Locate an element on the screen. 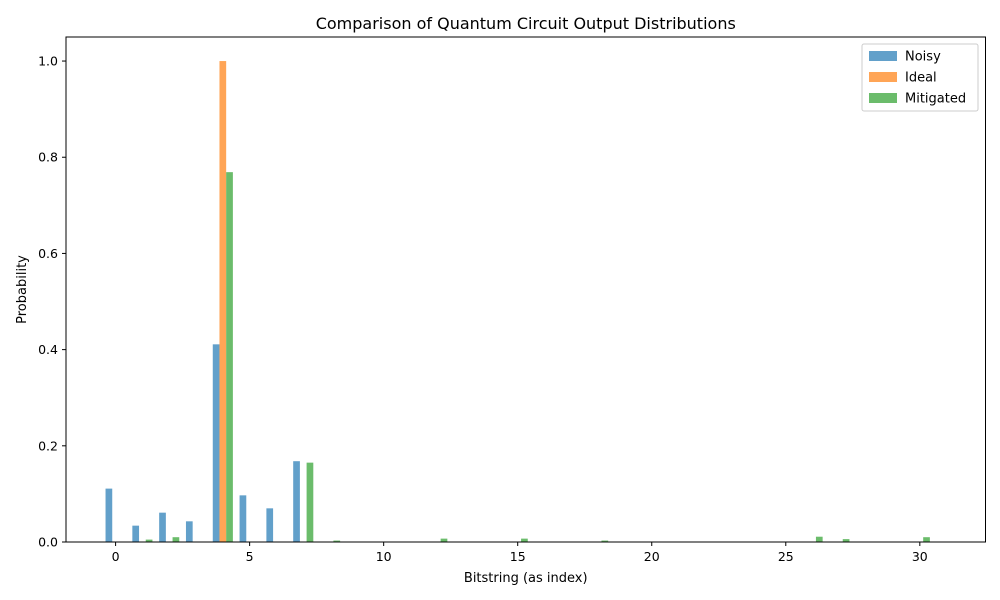  x-tick-label: 5 is located at coordinates (250, 556).